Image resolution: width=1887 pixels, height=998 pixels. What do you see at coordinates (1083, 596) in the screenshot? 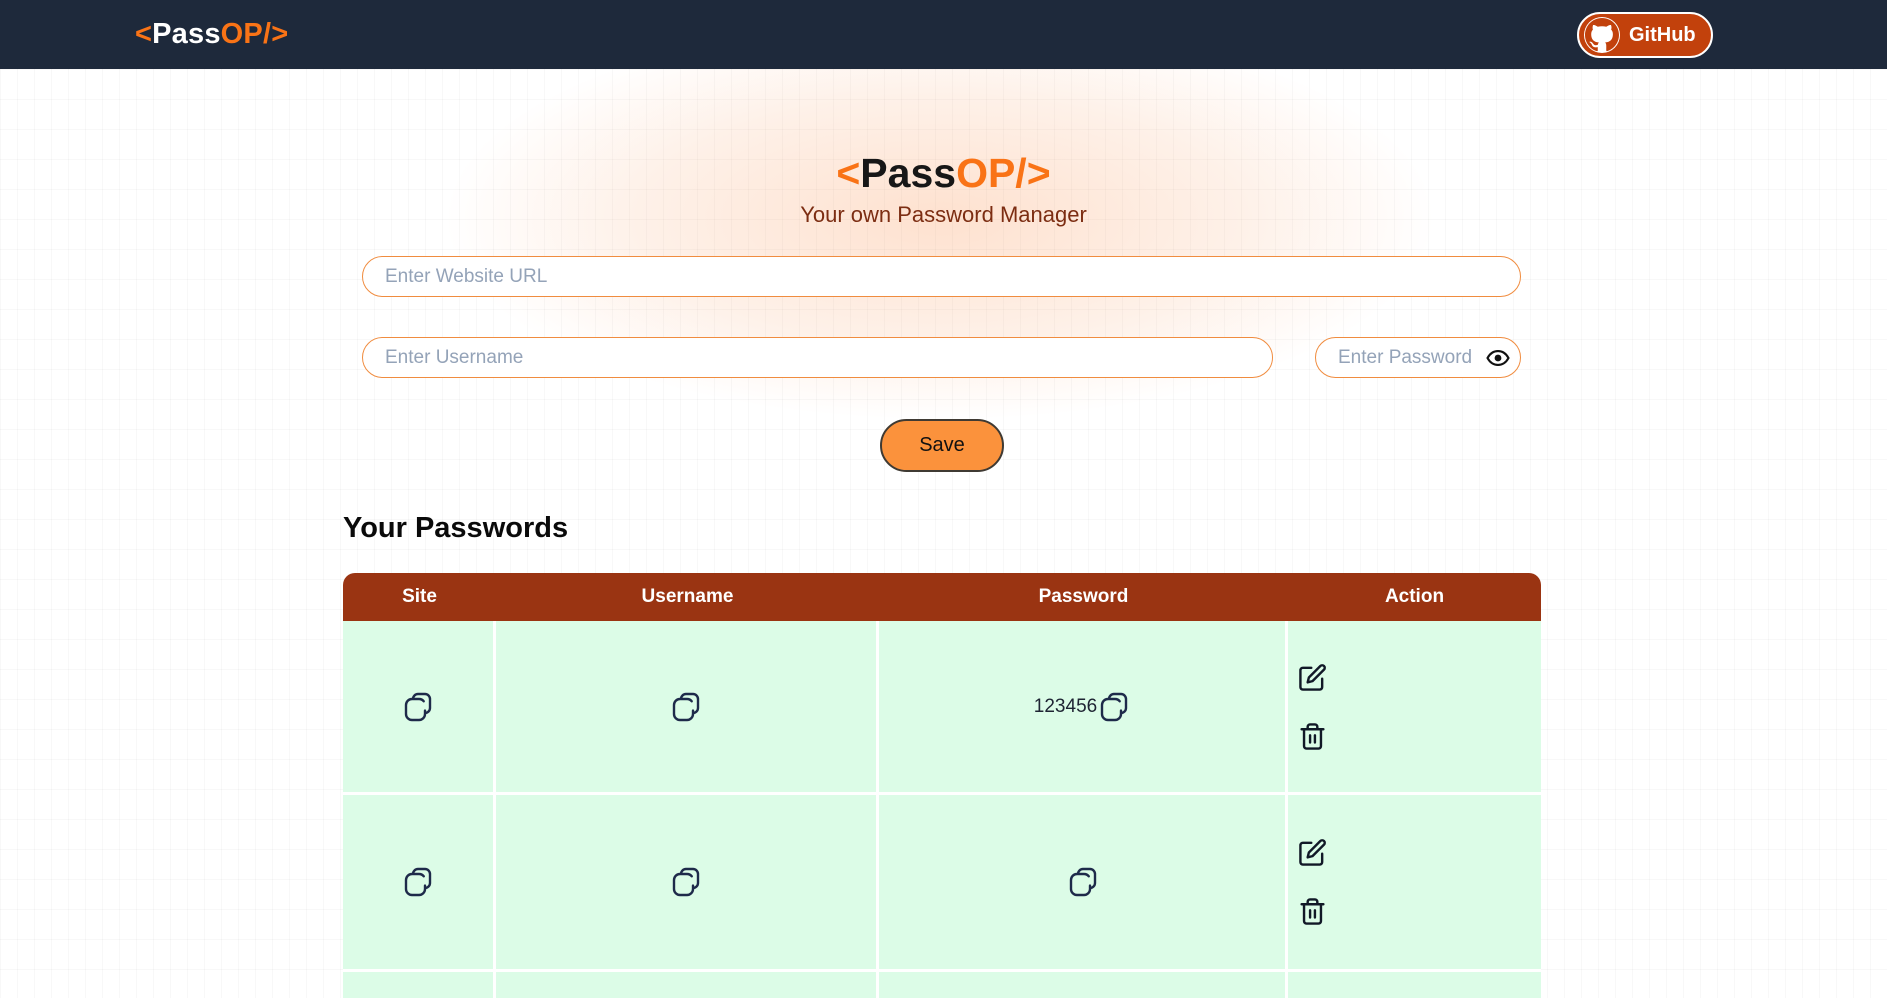
I see `column-header-password: Password` at bounding box center [1083, 596].